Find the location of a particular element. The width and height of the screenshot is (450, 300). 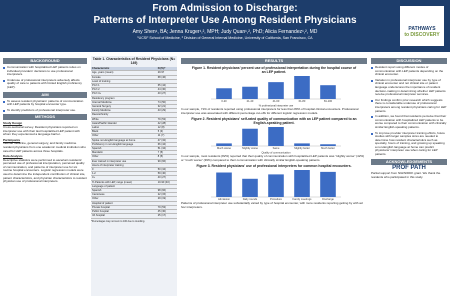

table-row: Hospital of patient is located at coordinates (134, 203).